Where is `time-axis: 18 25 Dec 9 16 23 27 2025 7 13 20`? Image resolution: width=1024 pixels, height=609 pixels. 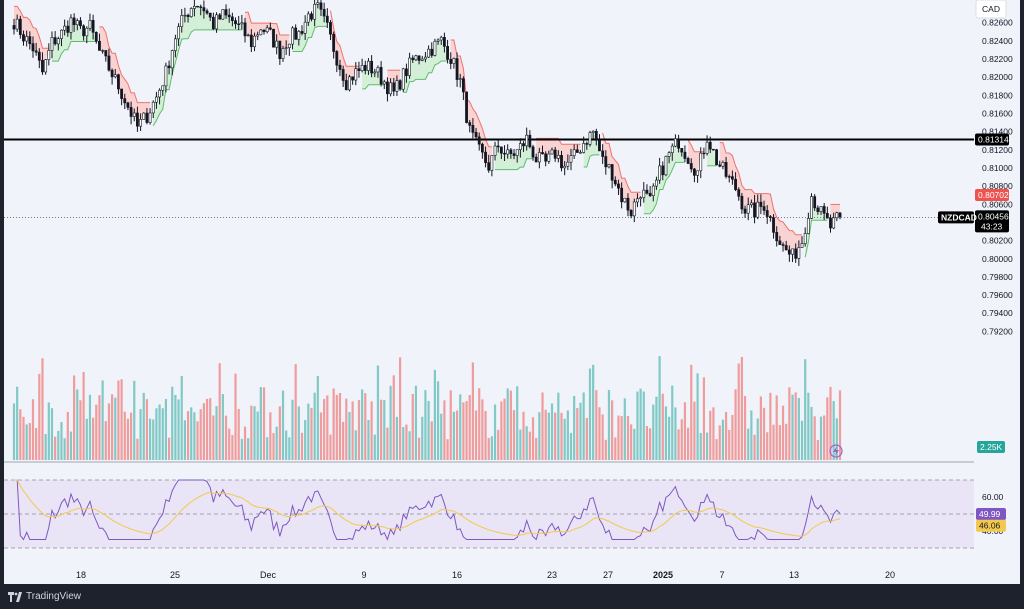 time-axis: 18 25 Dec 9 16 23 27 2025 7 13 20 is located at coordinates (512, 575).